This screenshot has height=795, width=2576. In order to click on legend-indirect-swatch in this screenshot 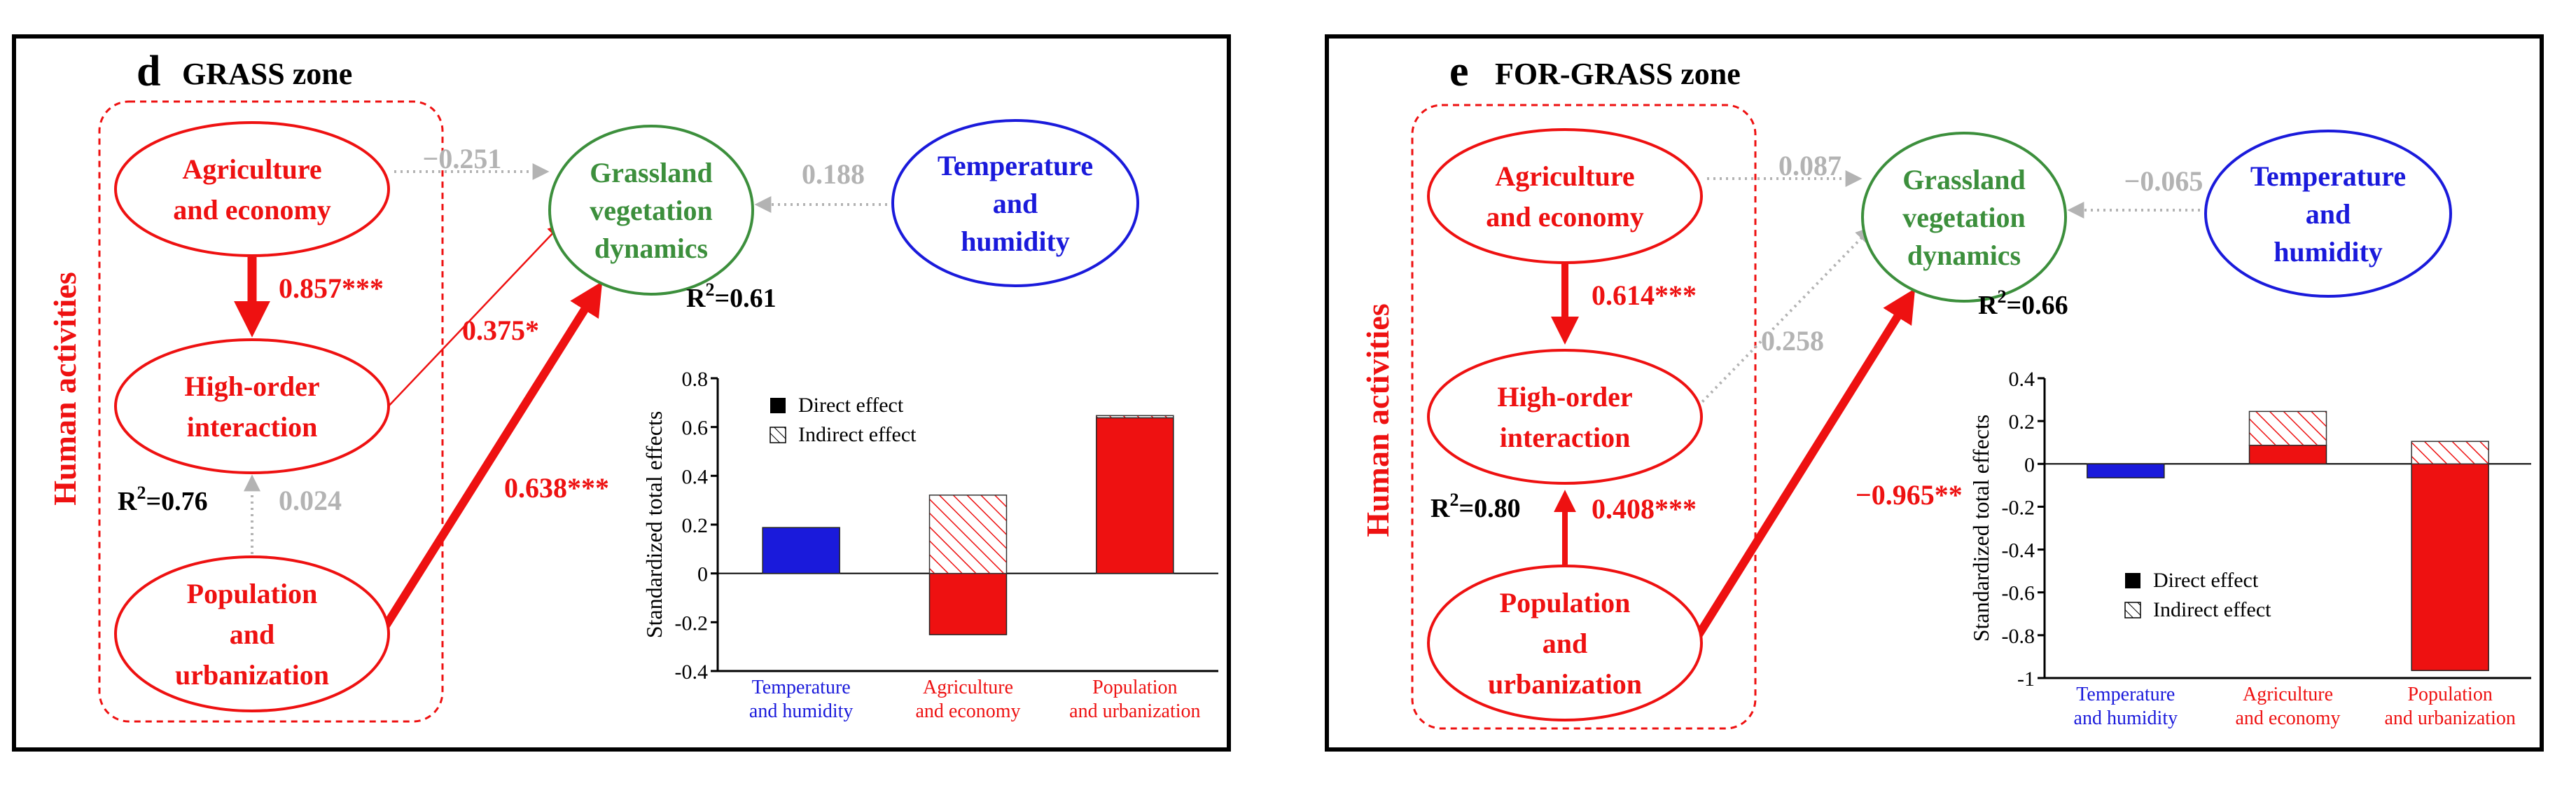, I will do `click(2132, 610)`.